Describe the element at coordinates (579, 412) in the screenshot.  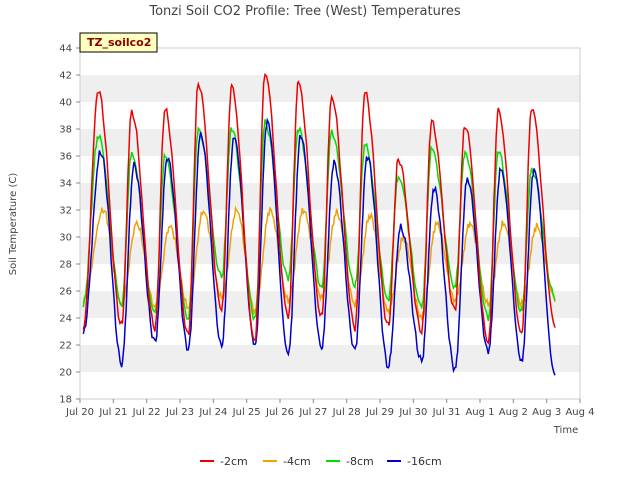
I see `x-tick-label: Aug 4` at that location.